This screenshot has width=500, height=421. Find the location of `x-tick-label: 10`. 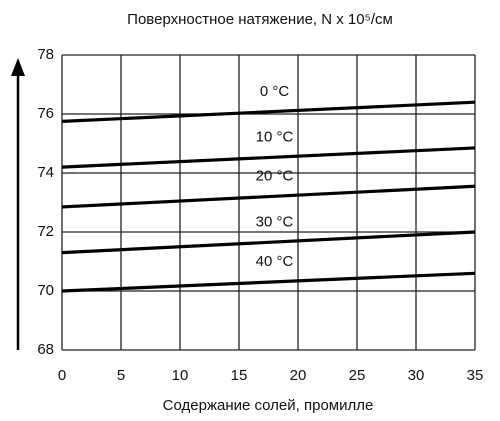

x-tick-label: 10 is located at coordinates (180, 375).